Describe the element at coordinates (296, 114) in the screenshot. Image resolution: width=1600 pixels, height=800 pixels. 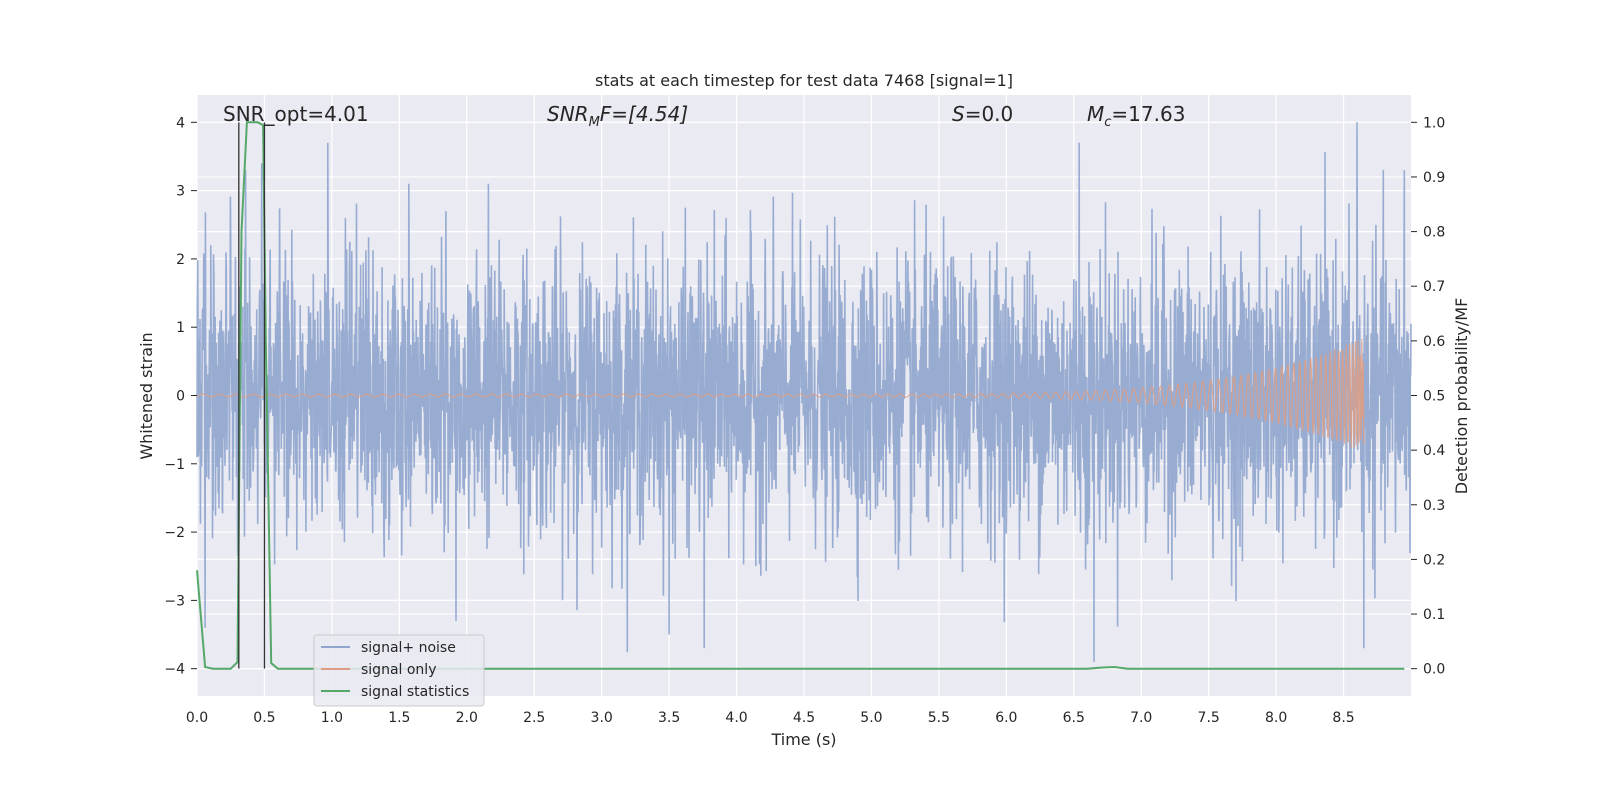
I see `annotation-snr-opt: SNR_opt=4.01` at that location.